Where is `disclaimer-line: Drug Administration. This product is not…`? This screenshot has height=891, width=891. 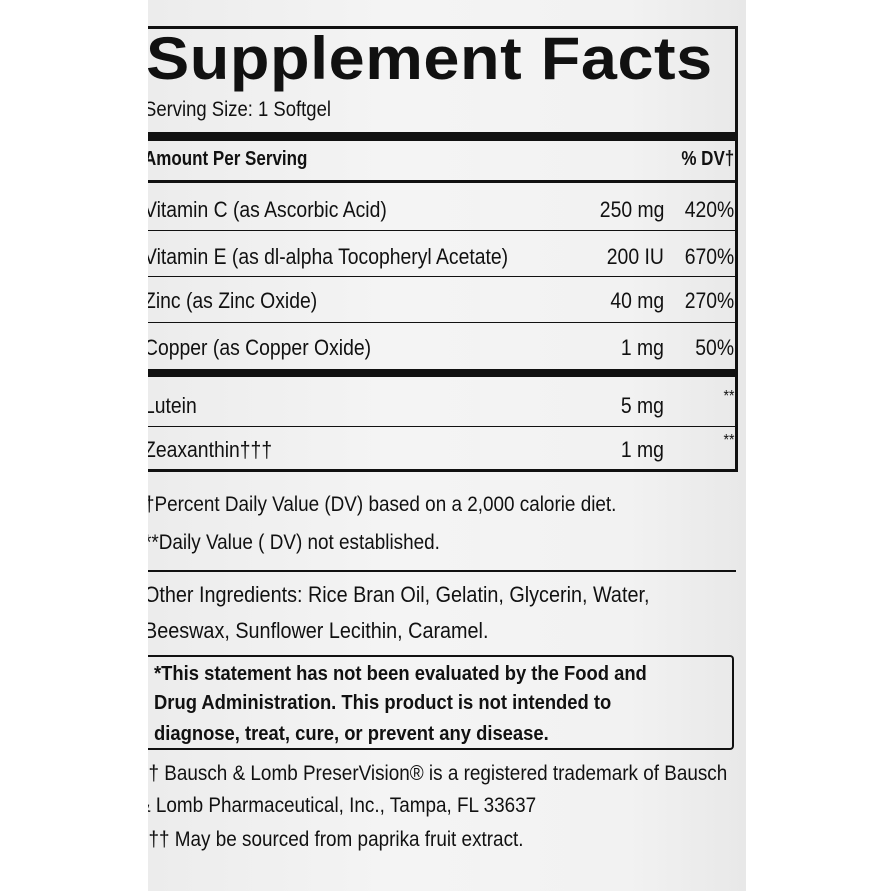 disclaimer-line: Drug Administration. This product is not… is located at coordinates (383, 703).